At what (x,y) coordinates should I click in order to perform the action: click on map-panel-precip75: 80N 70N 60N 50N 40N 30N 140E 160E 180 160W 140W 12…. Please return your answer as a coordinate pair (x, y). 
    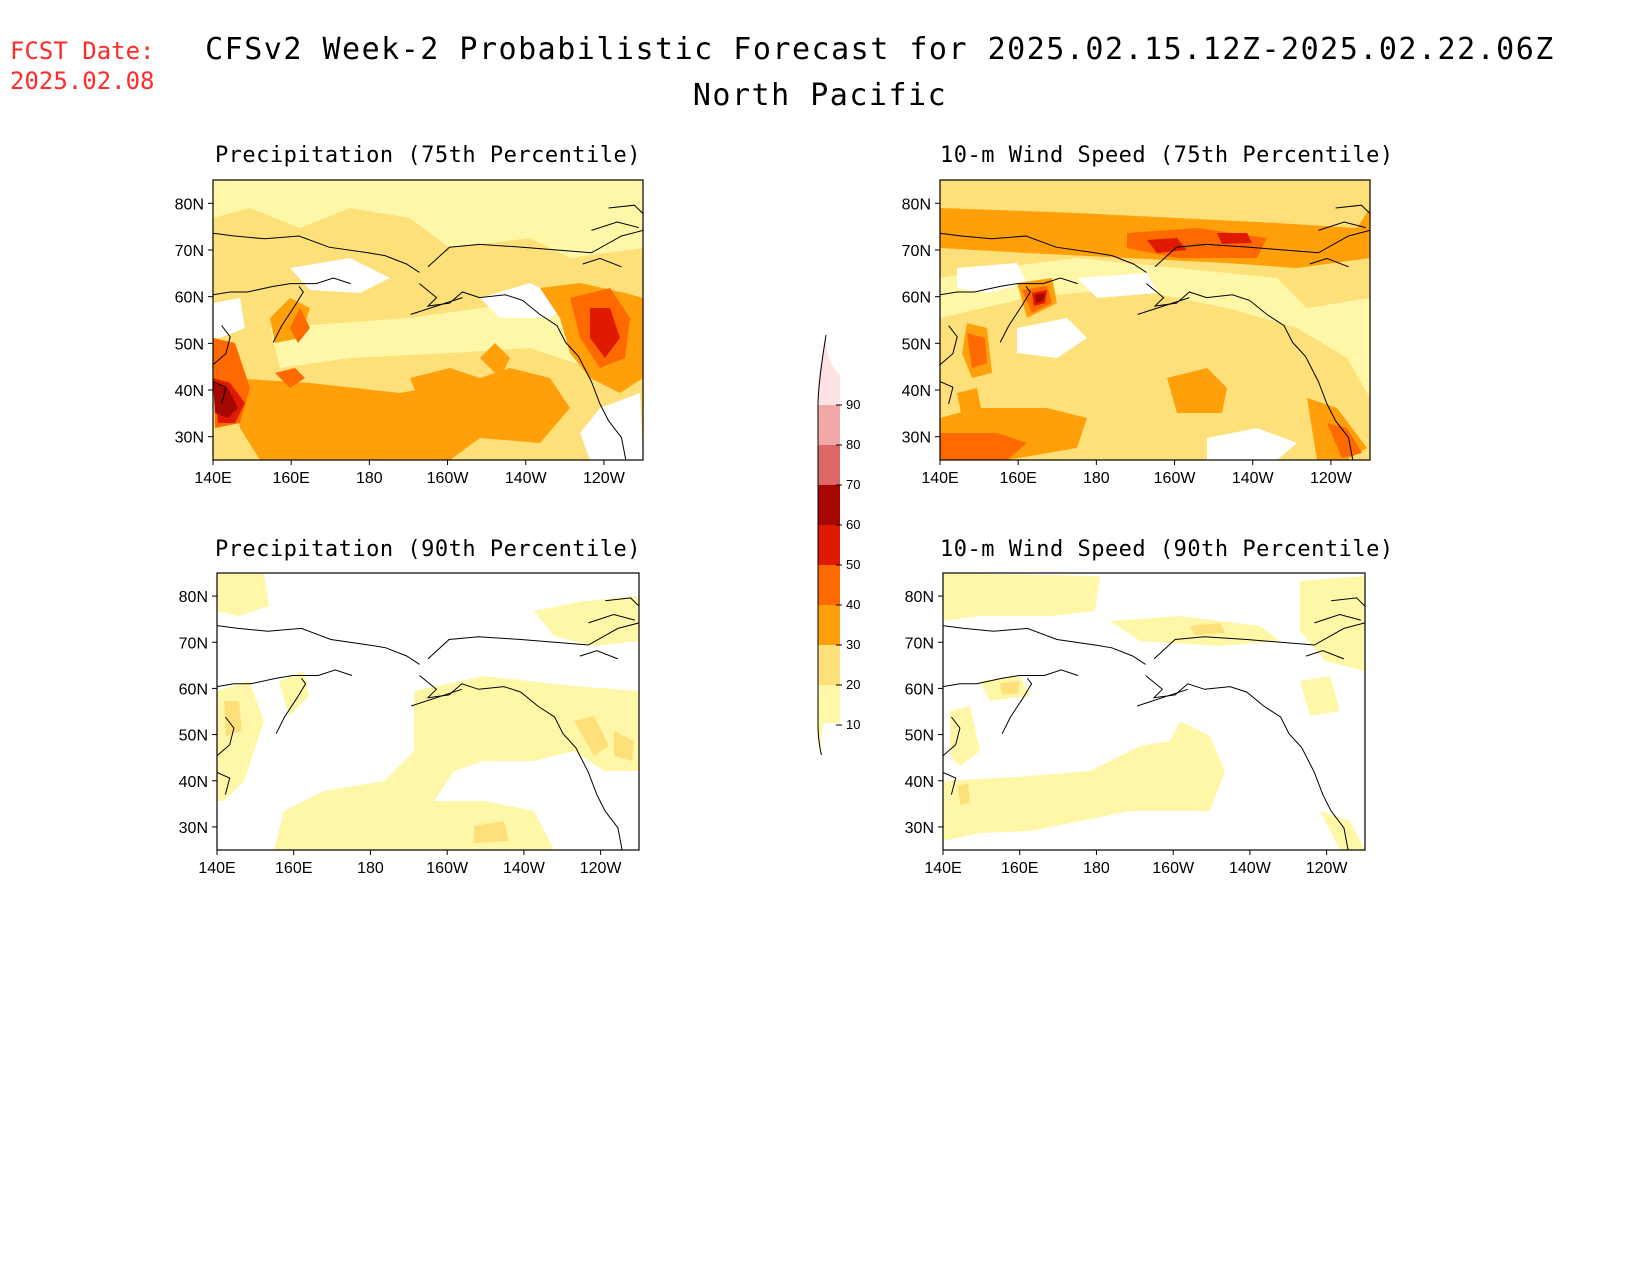
    Looking at the image, I should click on (409, 333).